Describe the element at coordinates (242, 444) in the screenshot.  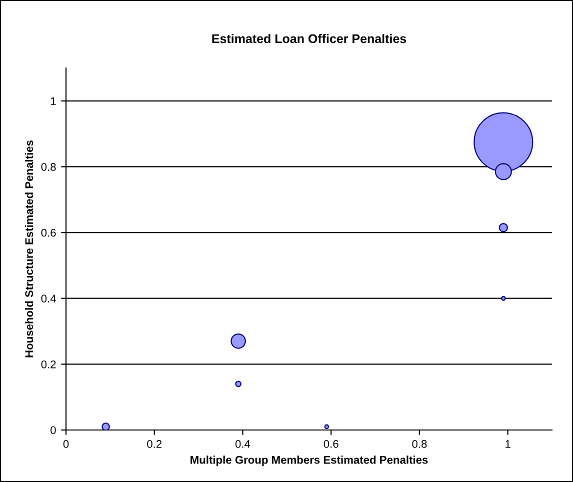
I see `x-tick-label: 0.4` at that location.